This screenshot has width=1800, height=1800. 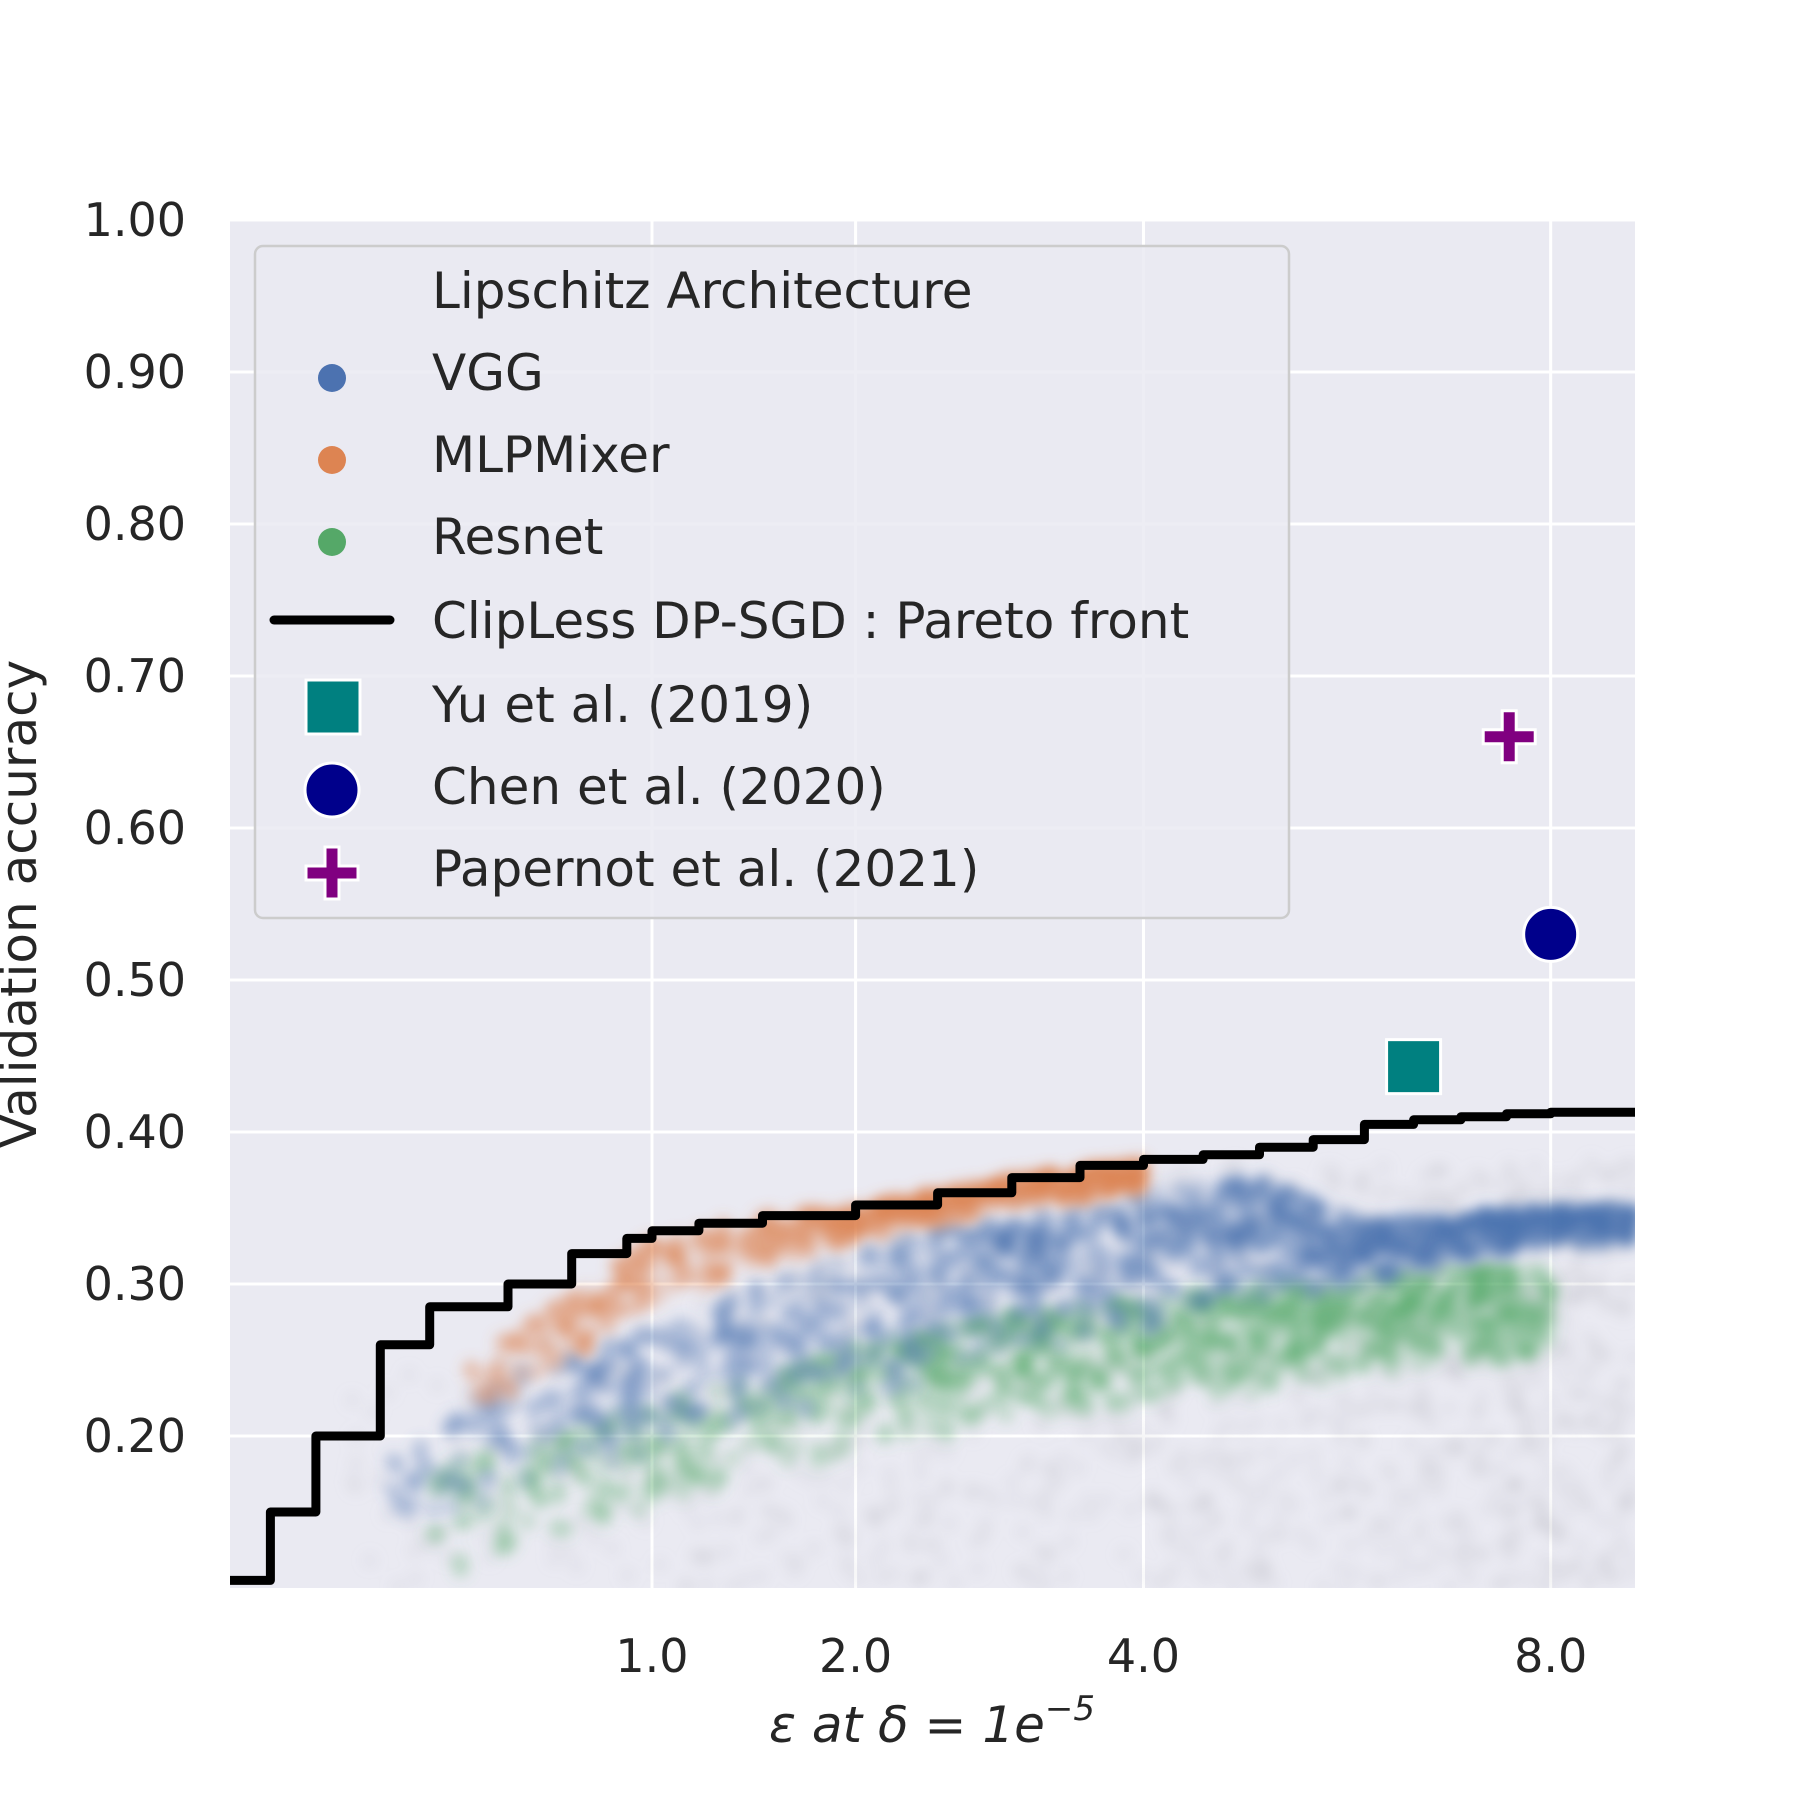 What do you see at coordinates (517, 537) in the screenshot?
I see `legend-label-resnet: Resnet` at bounding box center [517, 537].